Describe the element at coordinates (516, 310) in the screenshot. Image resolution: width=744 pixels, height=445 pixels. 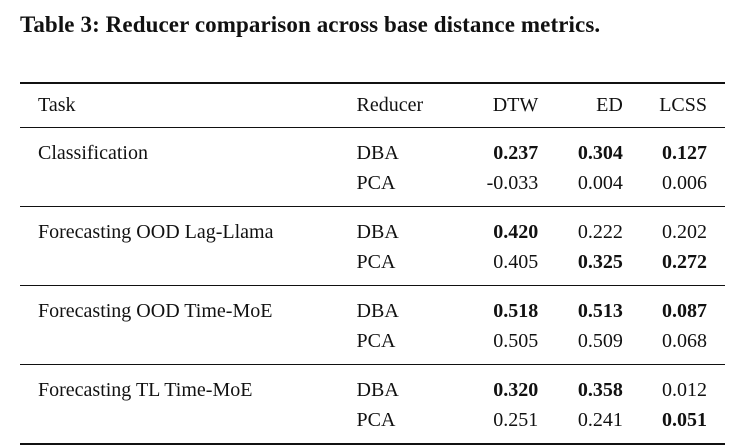
I see `dtw-cell: 0.518` at that location.